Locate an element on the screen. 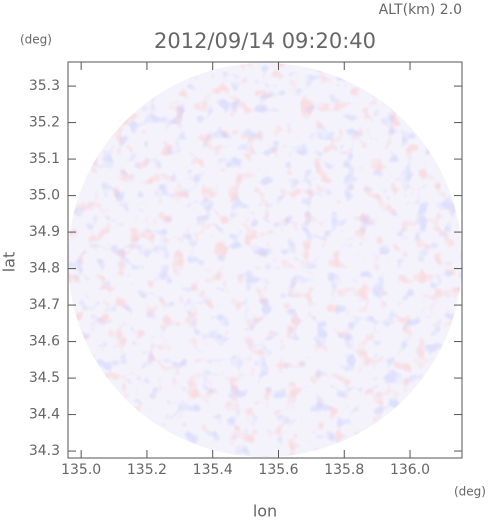 This screenshot has width=491, height=521. x-axis-label: lon is located at coordinates (265, 511).